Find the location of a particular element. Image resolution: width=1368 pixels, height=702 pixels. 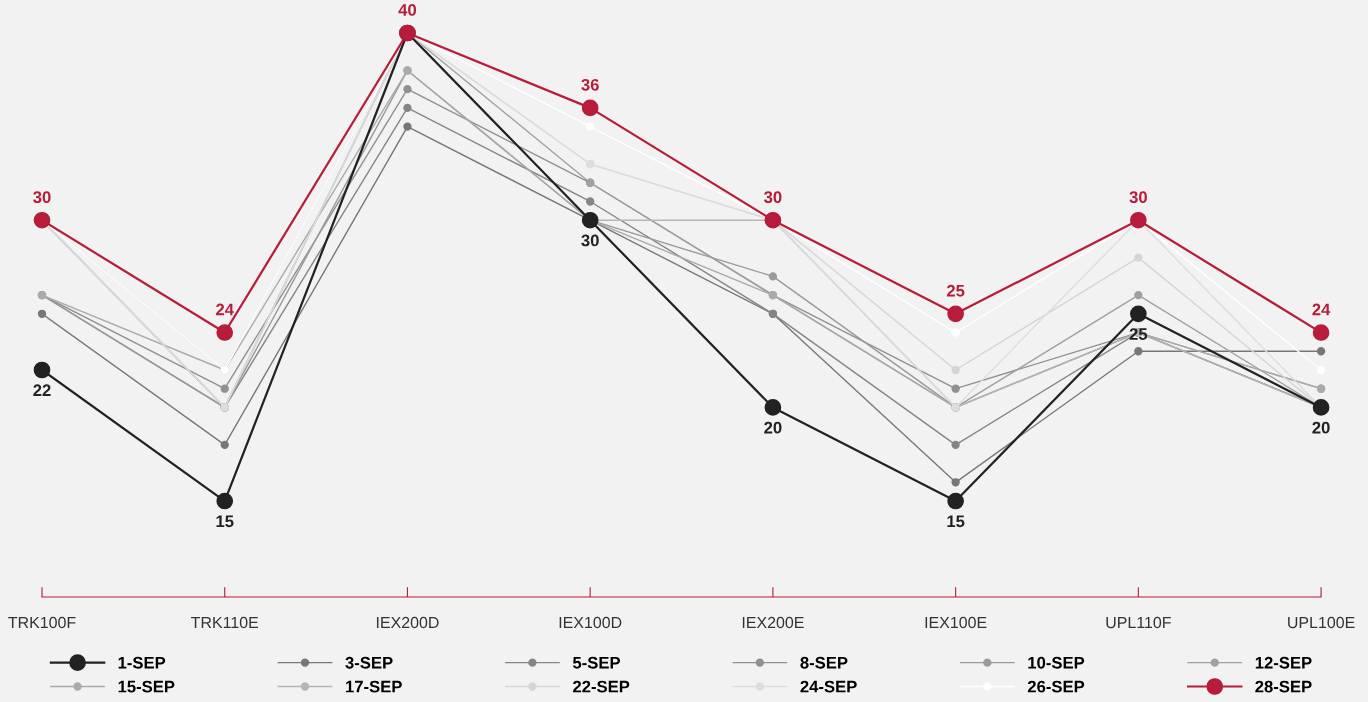

x-tick-label: UPL100E is located at coordinates (1321, 622).